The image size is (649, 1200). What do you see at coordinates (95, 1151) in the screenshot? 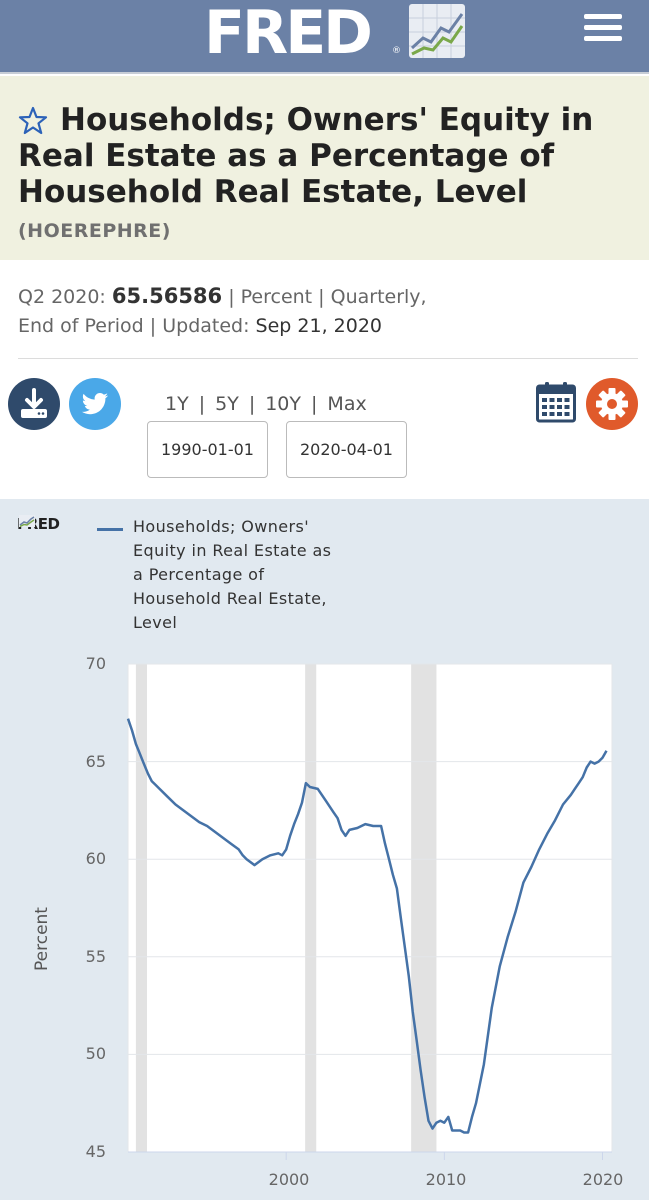
I see `y-tick-label: 45` at bounding box center [95, 1151].